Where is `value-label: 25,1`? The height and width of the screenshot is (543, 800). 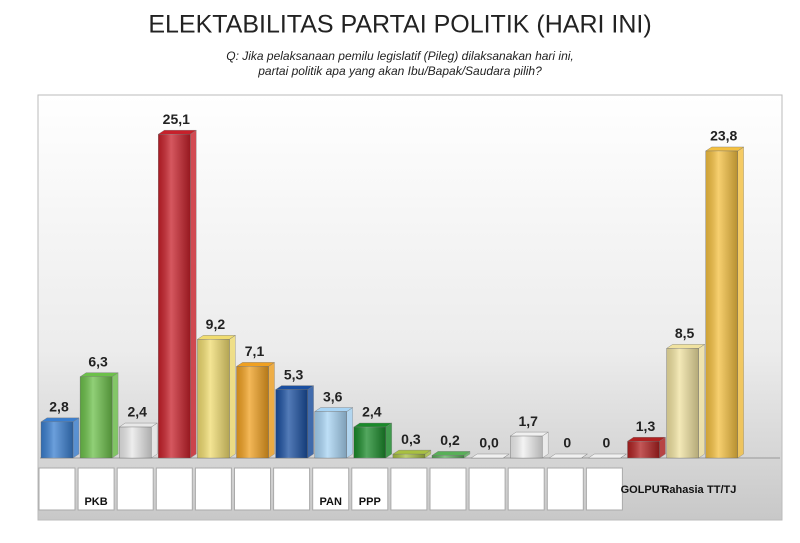
value-label: 25,1 is located at coordinates (176, 119).